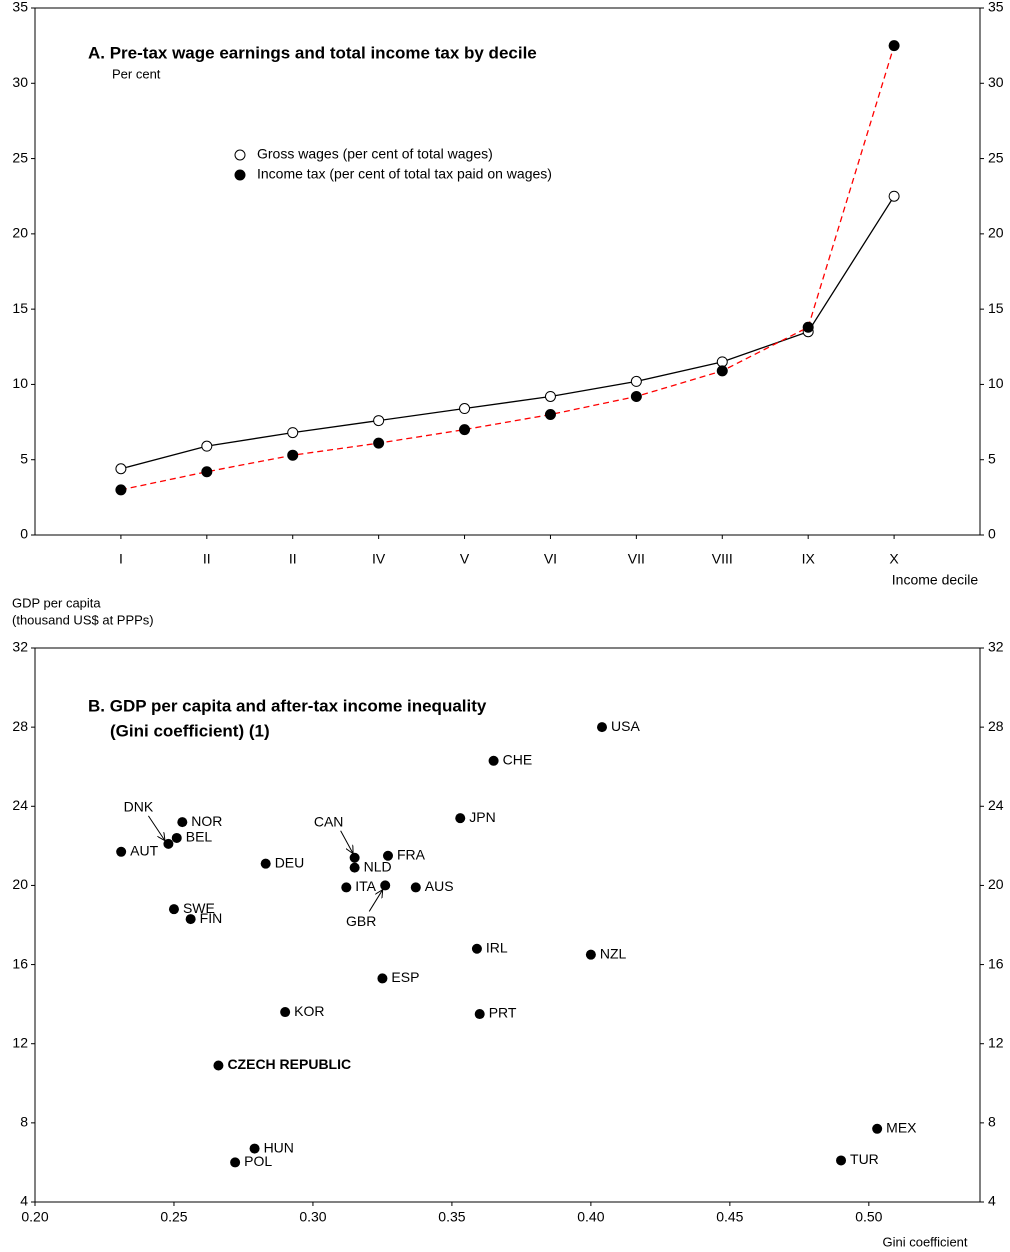 The width and height of the screenshot is (1010, 1252). Describe the element at coordinates (996, 7) in the screenshot. I see `y2-tick-label: 35` at that location.